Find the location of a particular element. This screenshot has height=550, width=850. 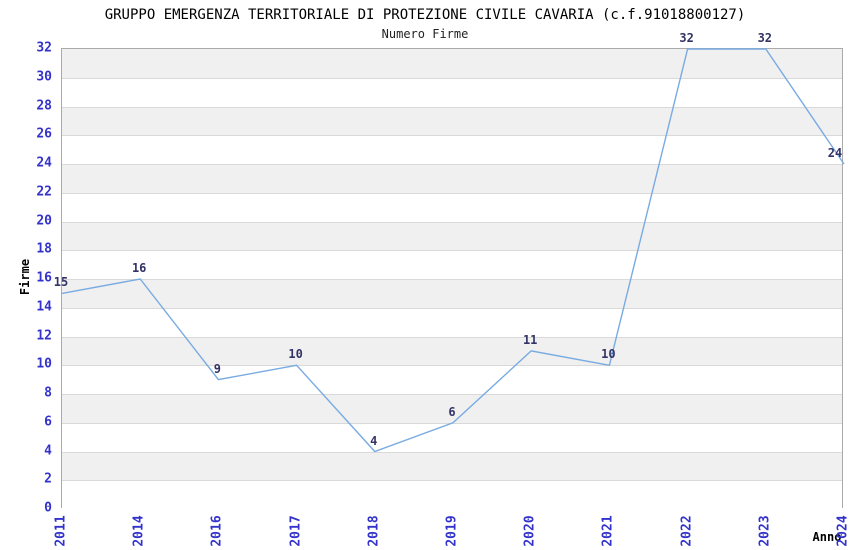

y-axis-label: Firme is located at coordinates (25, 277).